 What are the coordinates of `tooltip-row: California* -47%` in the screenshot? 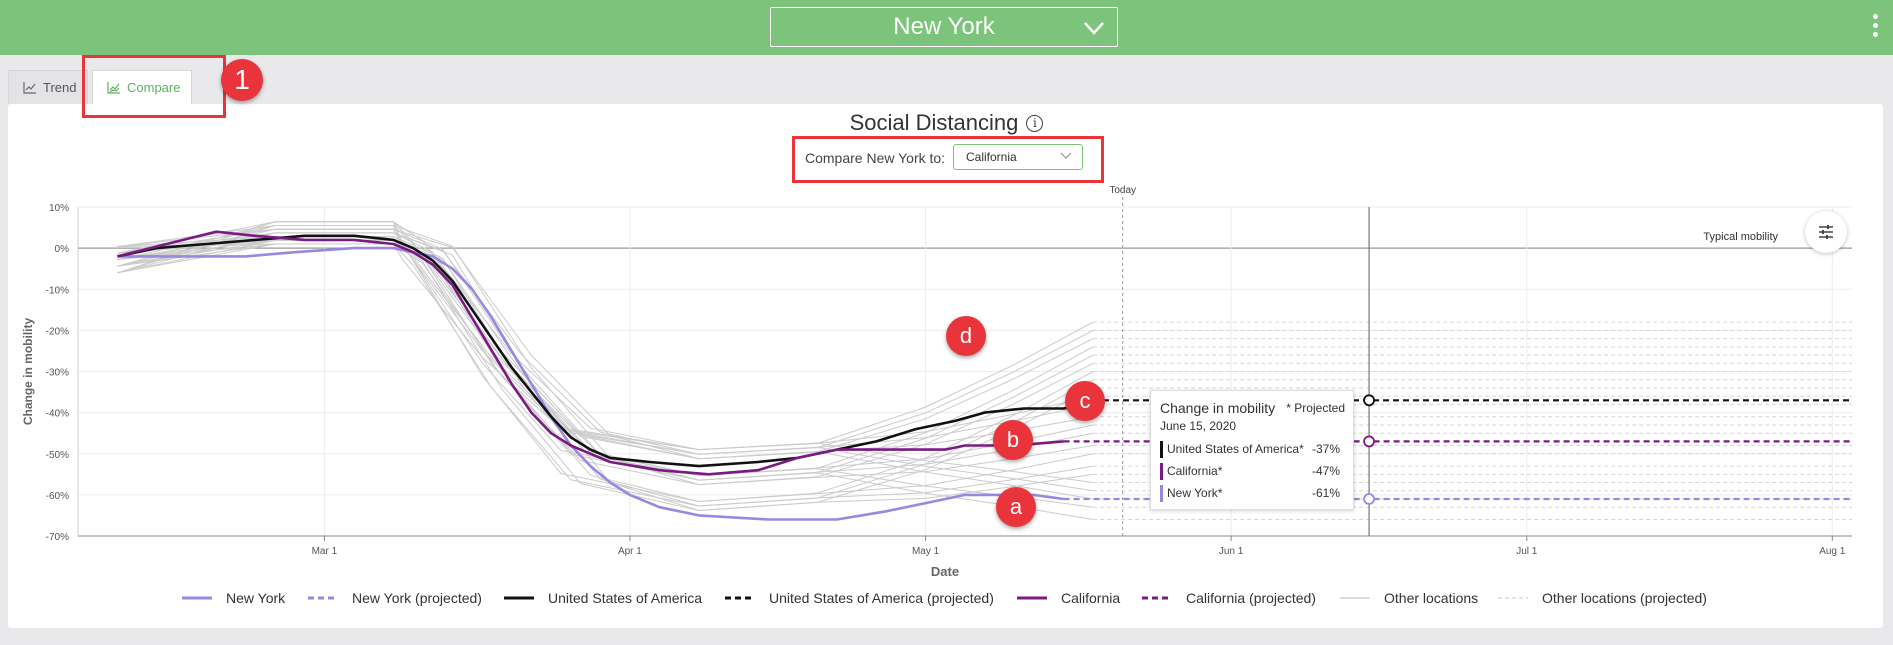 It's located at (1250, 471).